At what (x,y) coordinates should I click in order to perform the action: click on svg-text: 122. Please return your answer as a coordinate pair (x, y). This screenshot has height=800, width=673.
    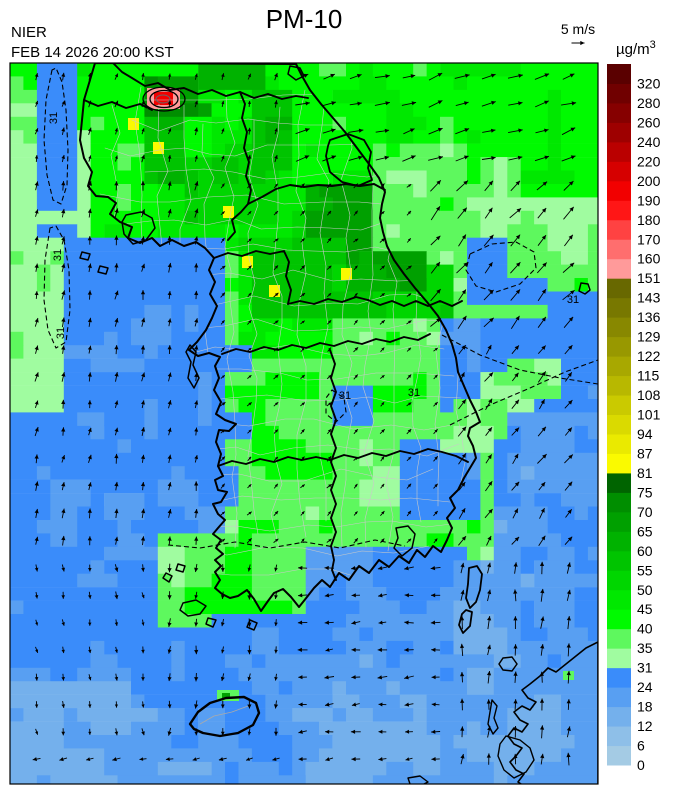
    Looking at the image, I should click on (649, 356).